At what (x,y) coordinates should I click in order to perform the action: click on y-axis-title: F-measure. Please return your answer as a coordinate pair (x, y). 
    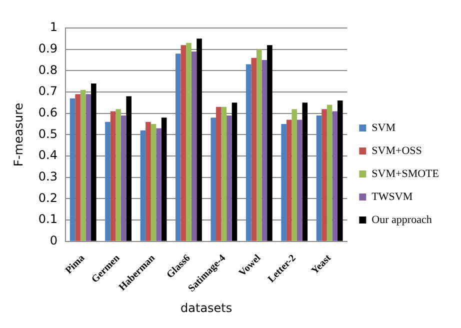
    Looking at the image, I should click on (18, 134).